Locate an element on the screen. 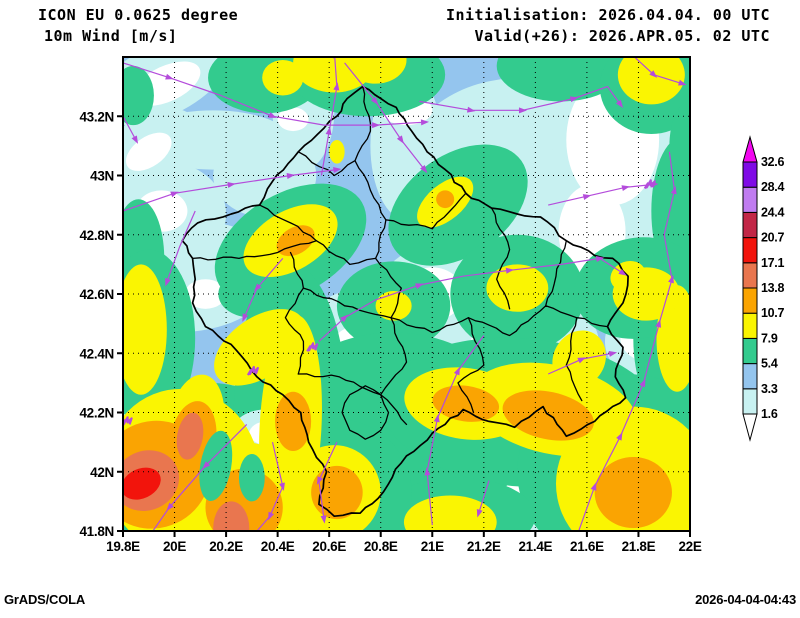 This screenshot has height=618, width=800. colorbar-label: 7.9 is located at coordinates (769, 338).